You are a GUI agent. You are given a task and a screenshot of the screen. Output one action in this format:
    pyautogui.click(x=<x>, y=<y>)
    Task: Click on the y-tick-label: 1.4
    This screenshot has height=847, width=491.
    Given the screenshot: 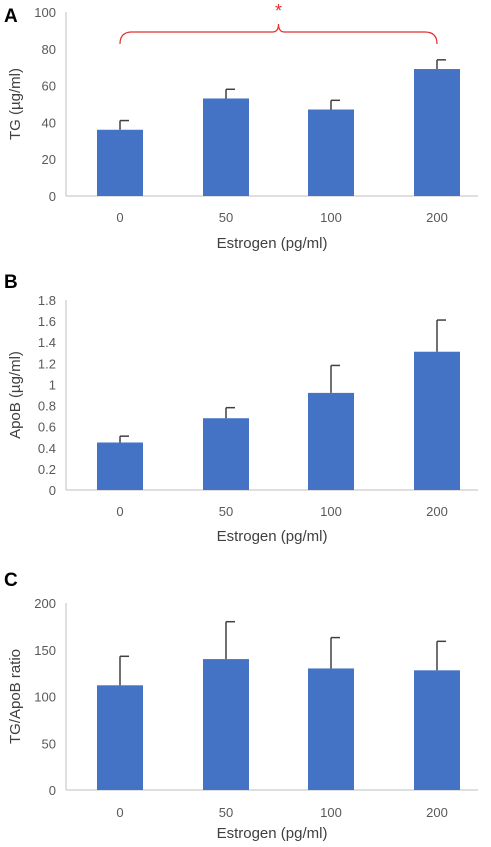 What is the action you would take?
    pyautogui.click(x=47, y=342)
    